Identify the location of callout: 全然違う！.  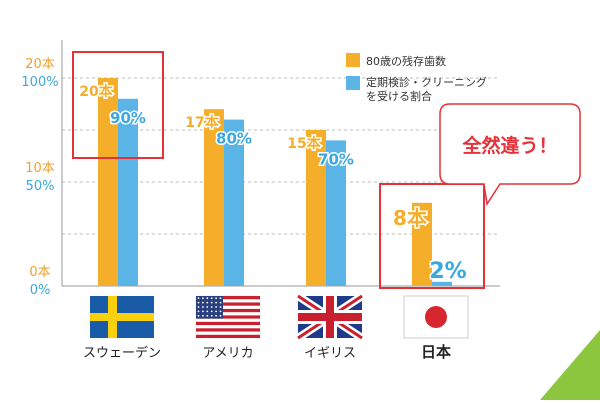
(510, 155).